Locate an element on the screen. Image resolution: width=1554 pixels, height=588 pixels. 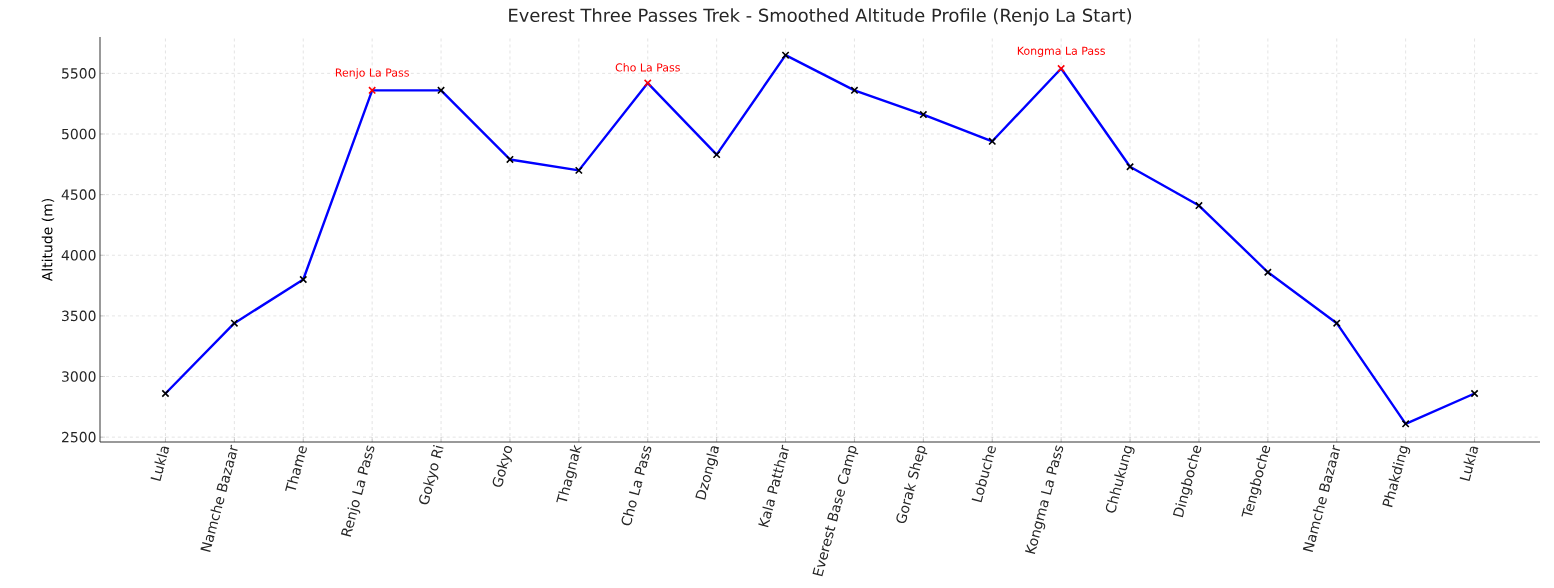
x-tick-label: Gorak Shep is located at coordinates (912, 484).